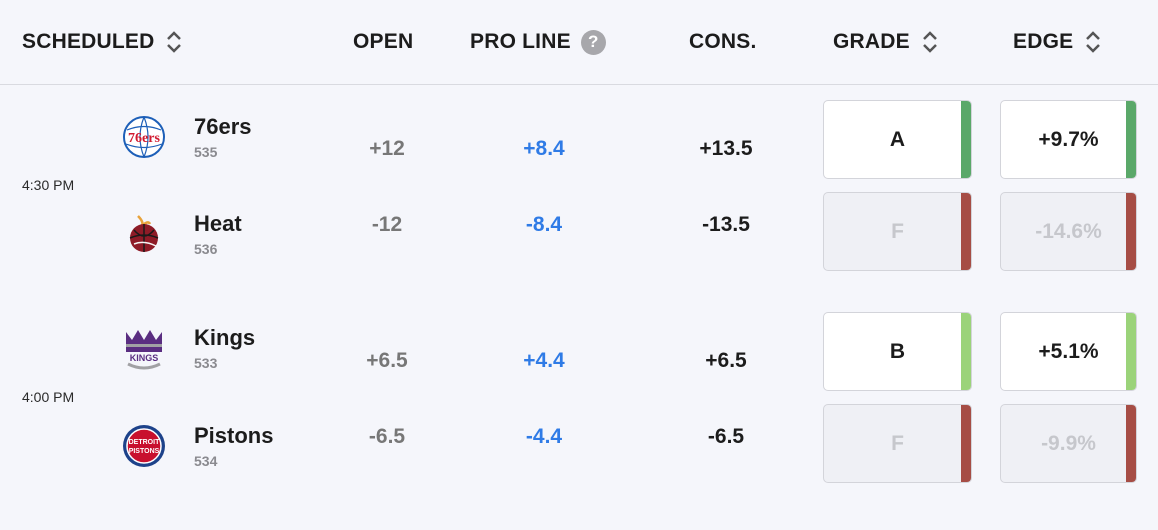 This screenshot has height=530, width=1158. I want to click on kings-logo-icon: KINGS, so click(144, 350).